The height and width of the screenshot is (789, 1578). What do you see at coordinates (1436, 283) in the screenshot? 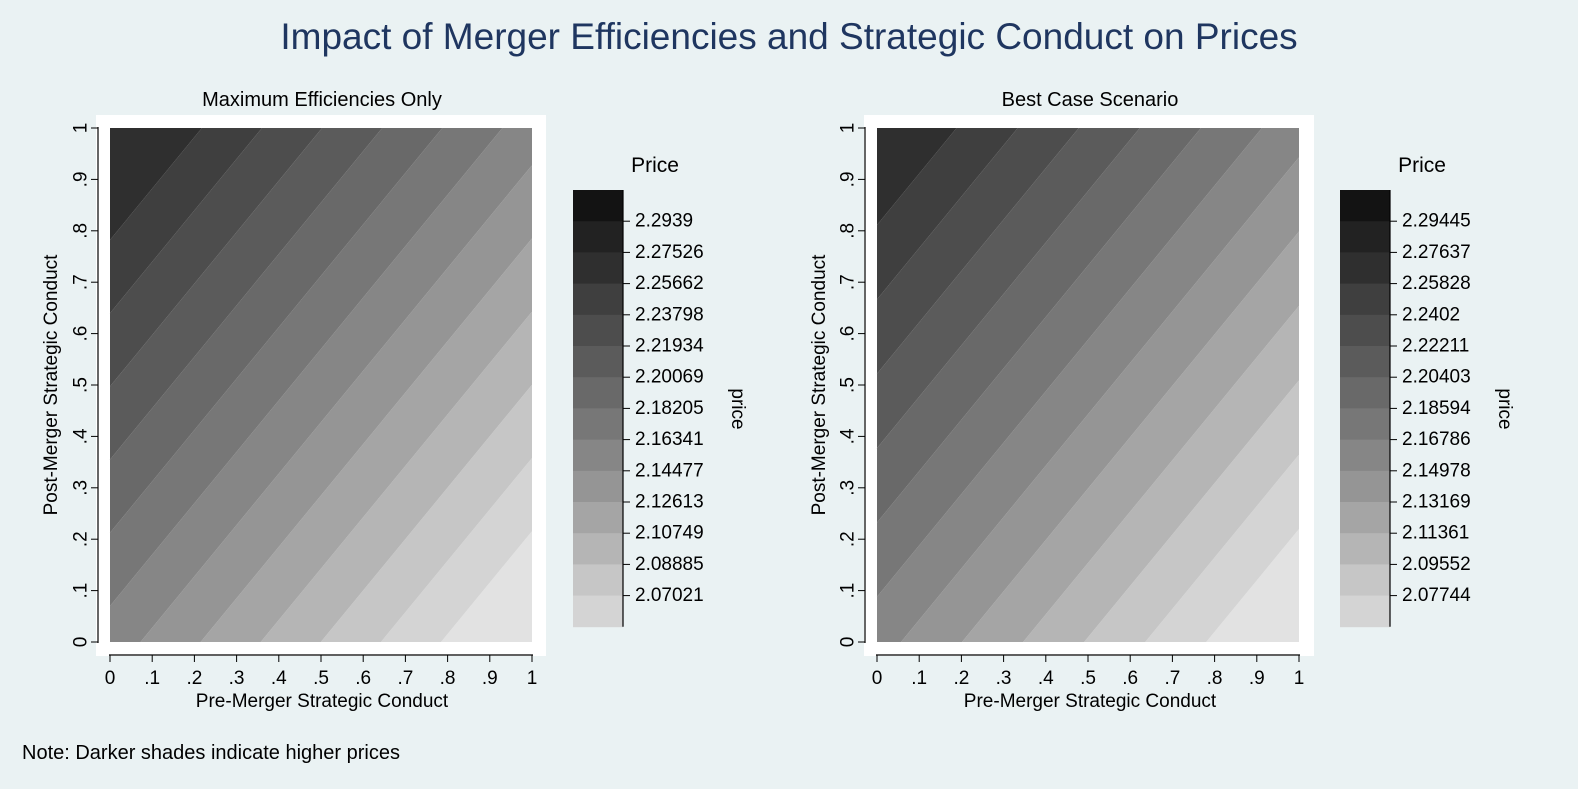
I see `legend-level-label: 2.25828` at bounding box center [1436, 283].